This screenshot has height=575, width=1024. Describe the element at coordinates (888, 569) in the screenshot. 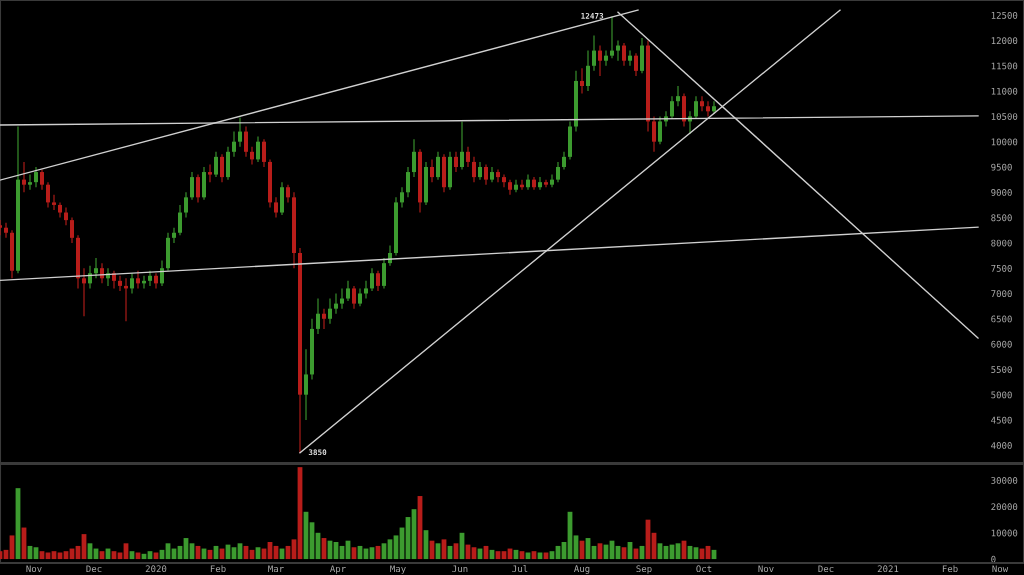

I see `x-tick-label: 2021` at that location.